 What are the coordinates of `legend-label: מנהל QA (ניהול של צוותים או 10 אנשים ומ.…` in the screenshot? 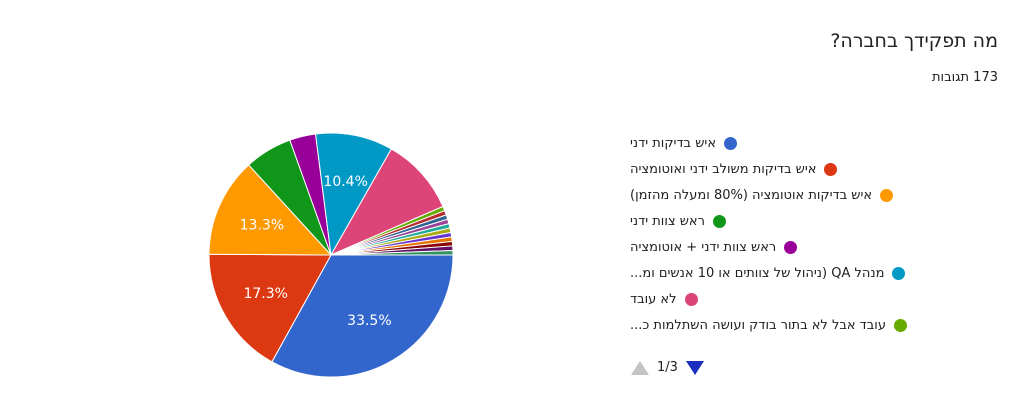 It's located at (757, 273).